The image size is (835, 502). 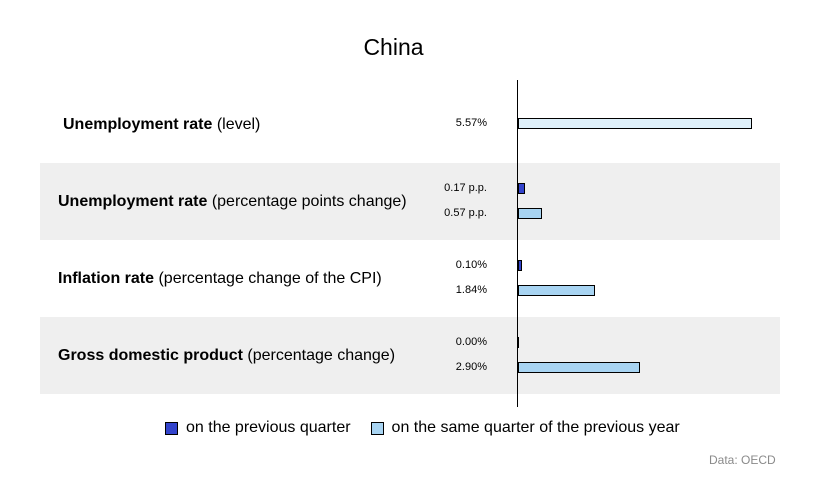 What do you see at coordinates (530, 213) in the screenshot?
I see `bar-series1-row1` at bounding box center [530, 213].